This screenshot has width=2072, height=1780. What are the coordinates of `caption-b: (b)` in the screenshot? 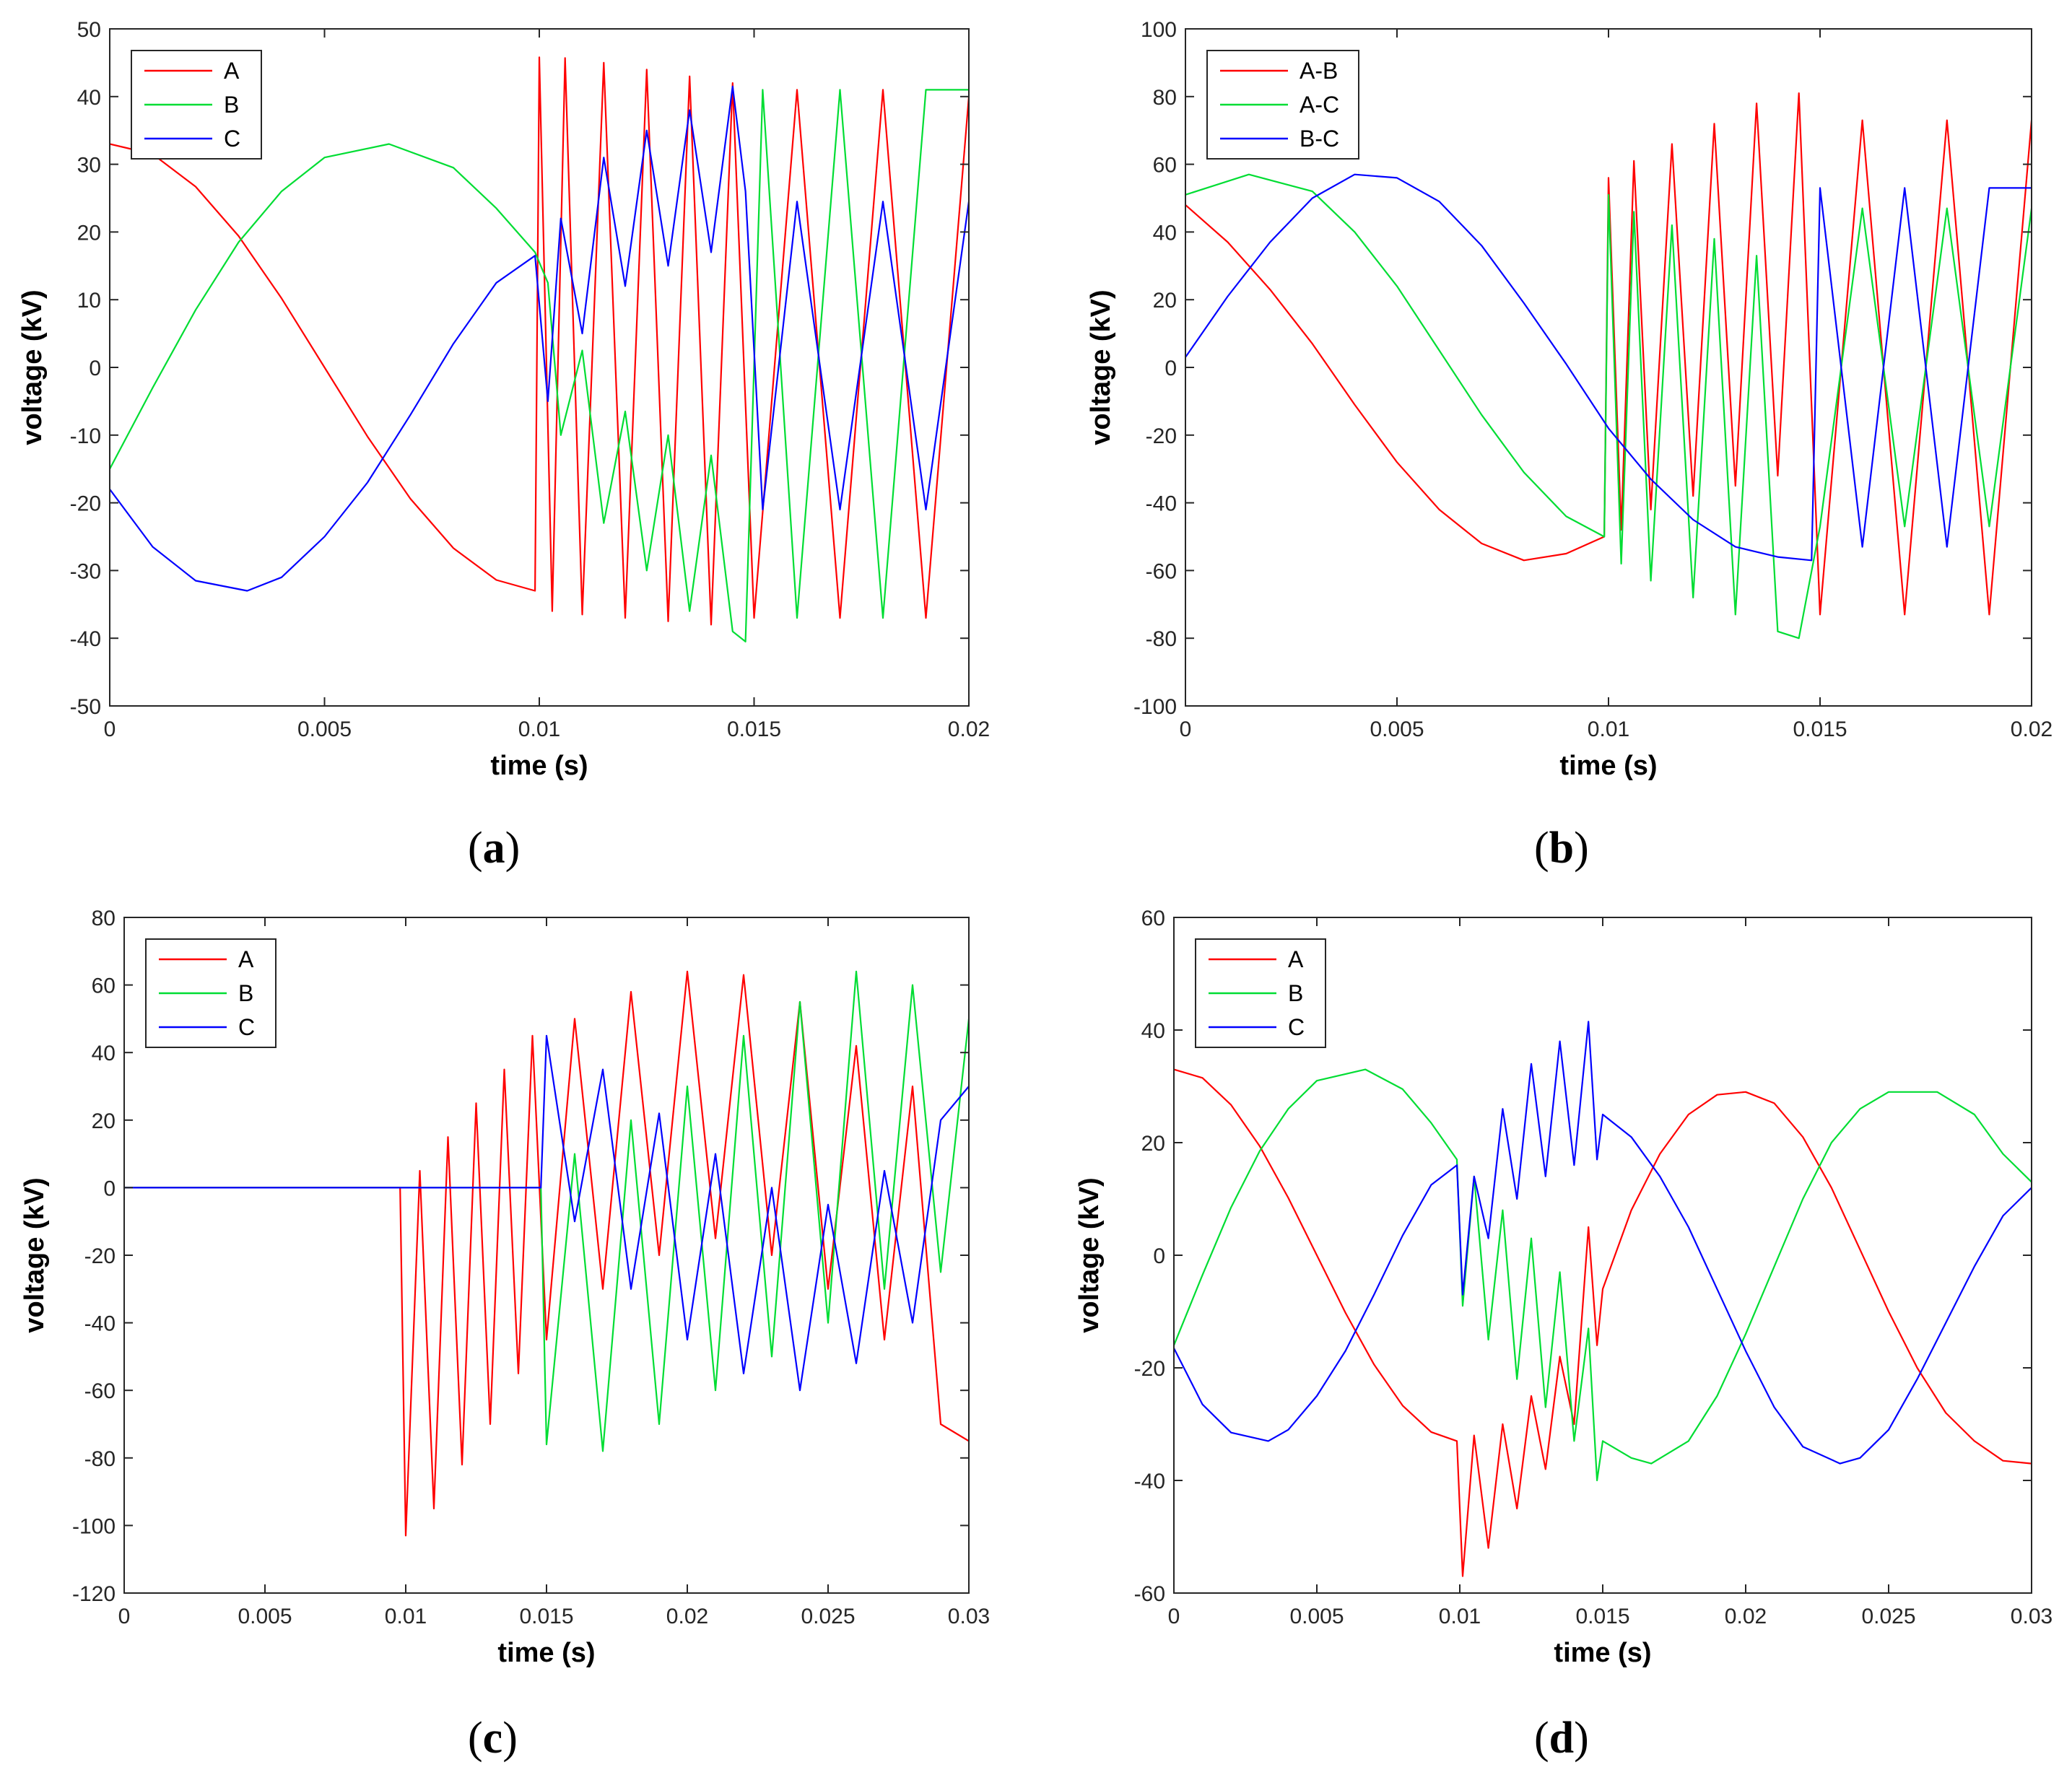 It's located at (1561, 848).